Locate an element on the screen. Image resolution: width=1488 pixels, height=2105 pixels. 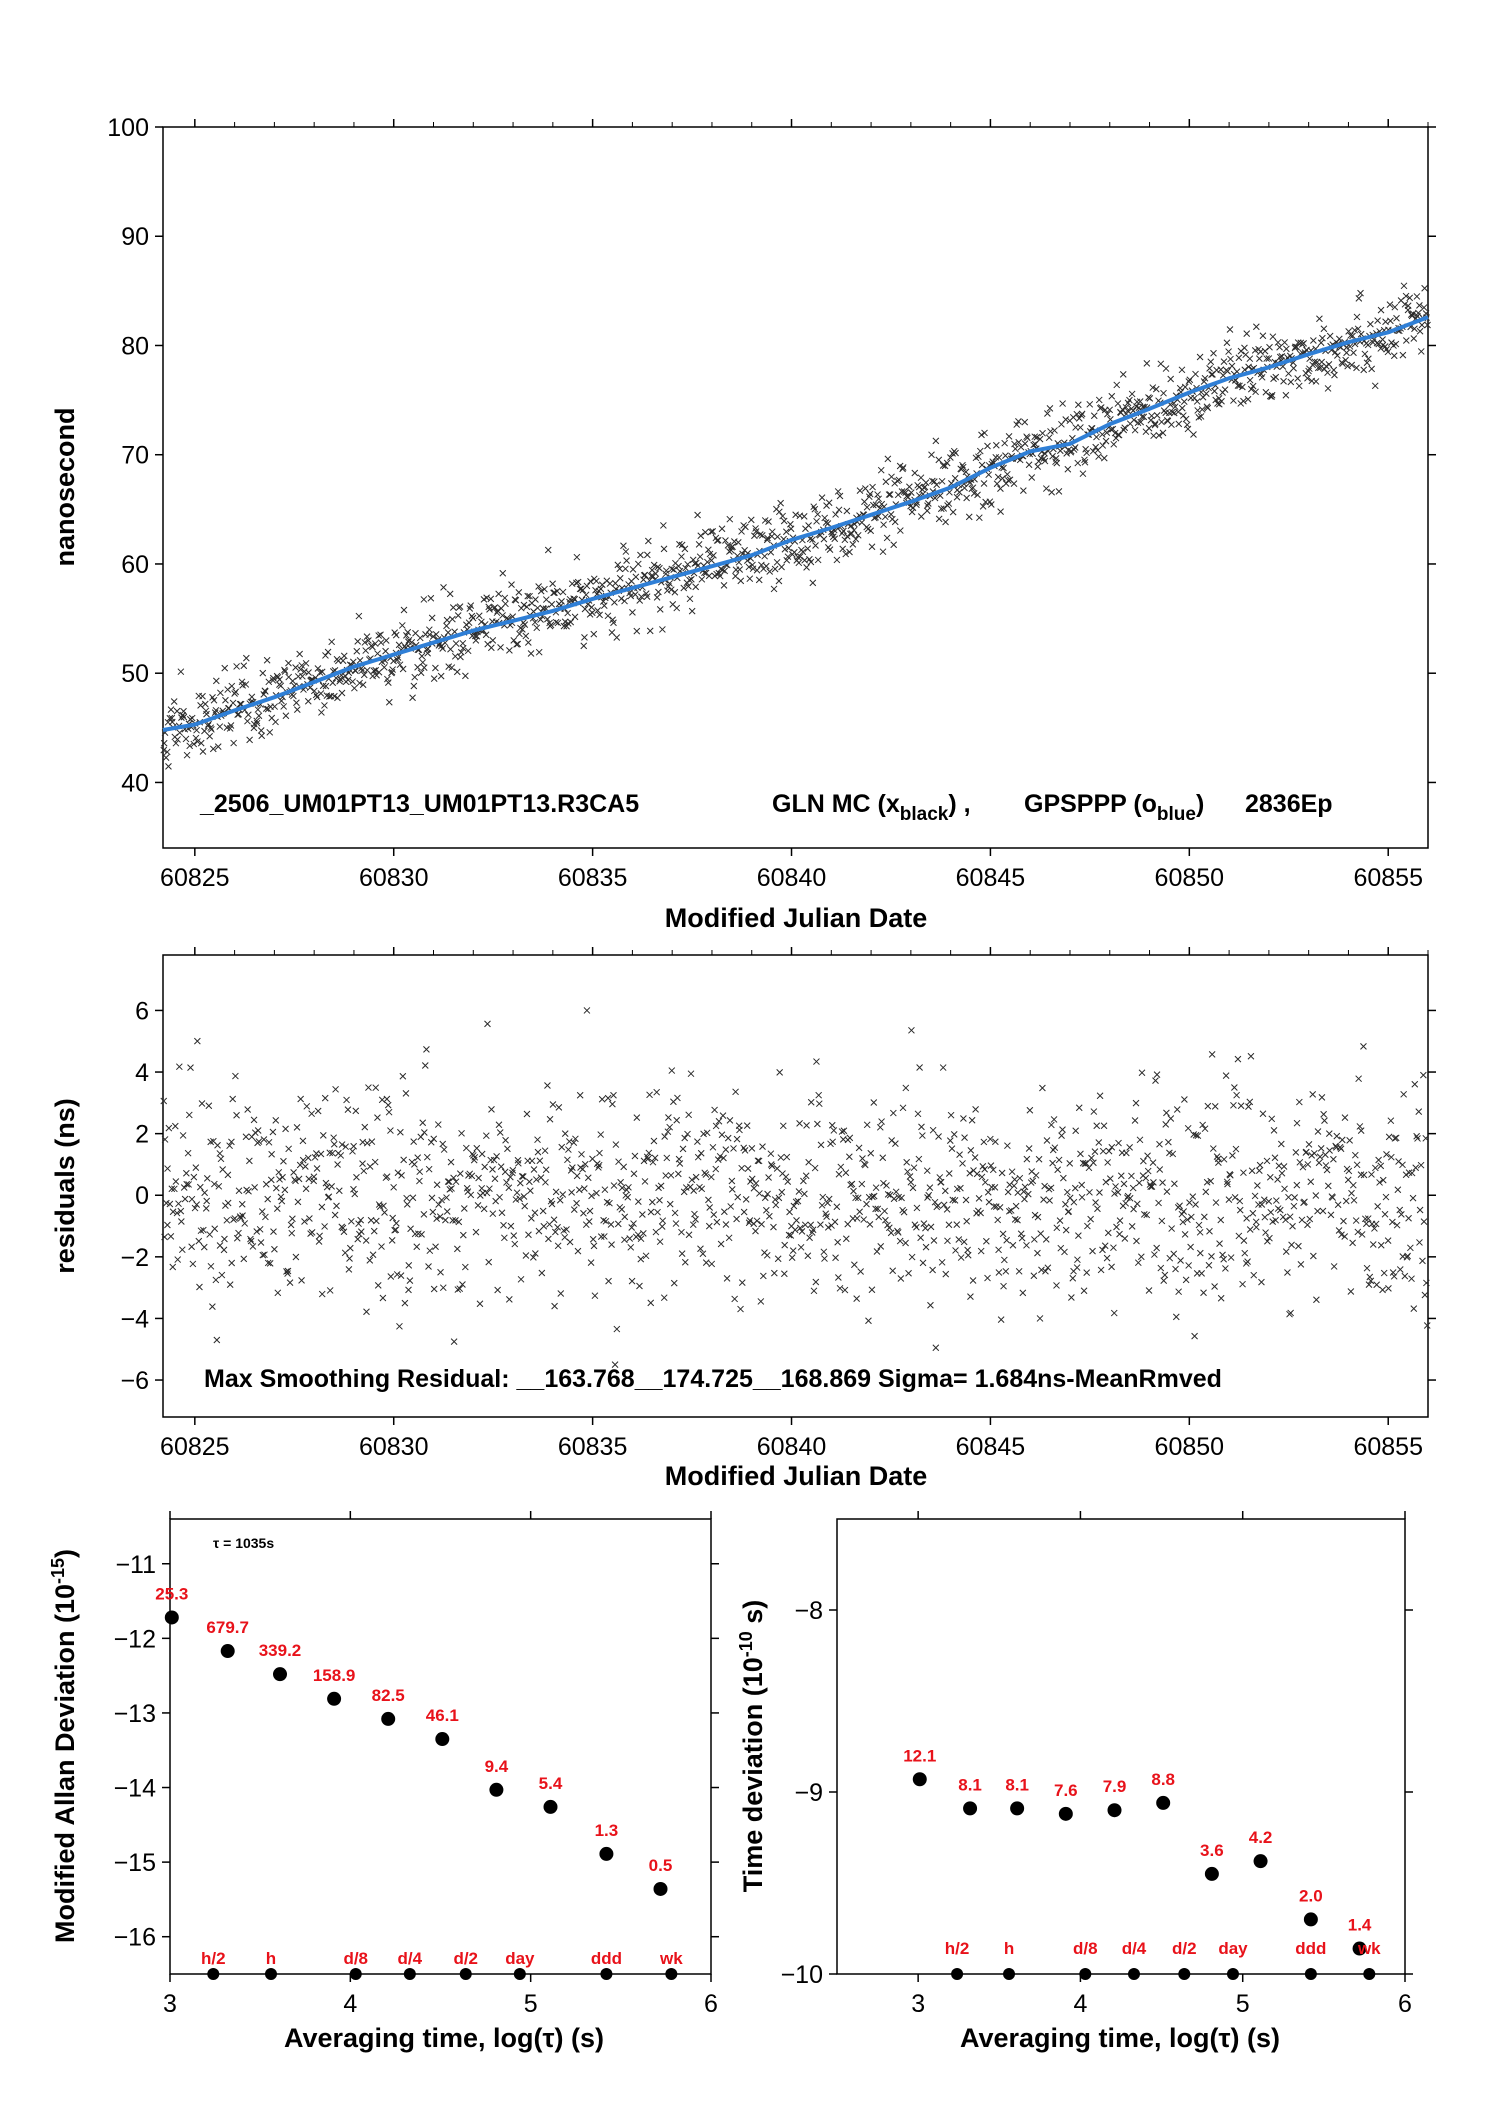
x-tick-label: 60835 is located at coordinates (593, 878).